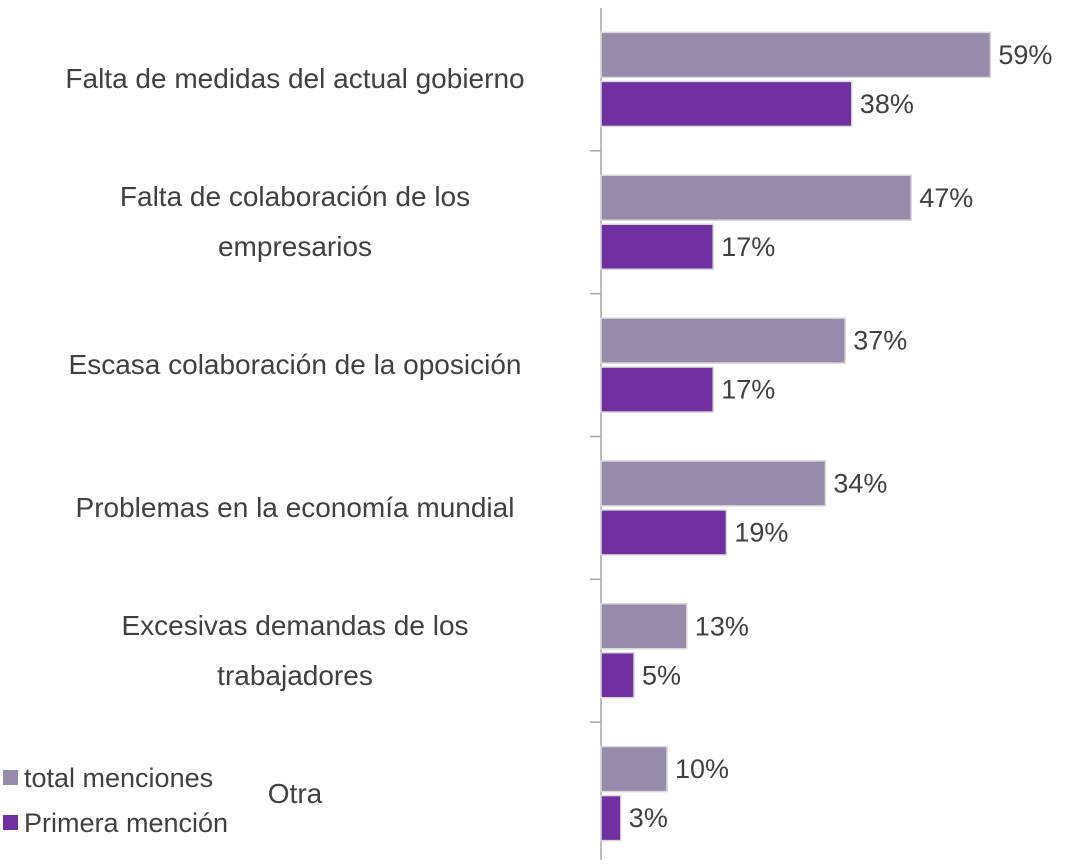  Describe the element at coordinates (702, 769) in the screenshot. I see `data-label: 10%` at that location.